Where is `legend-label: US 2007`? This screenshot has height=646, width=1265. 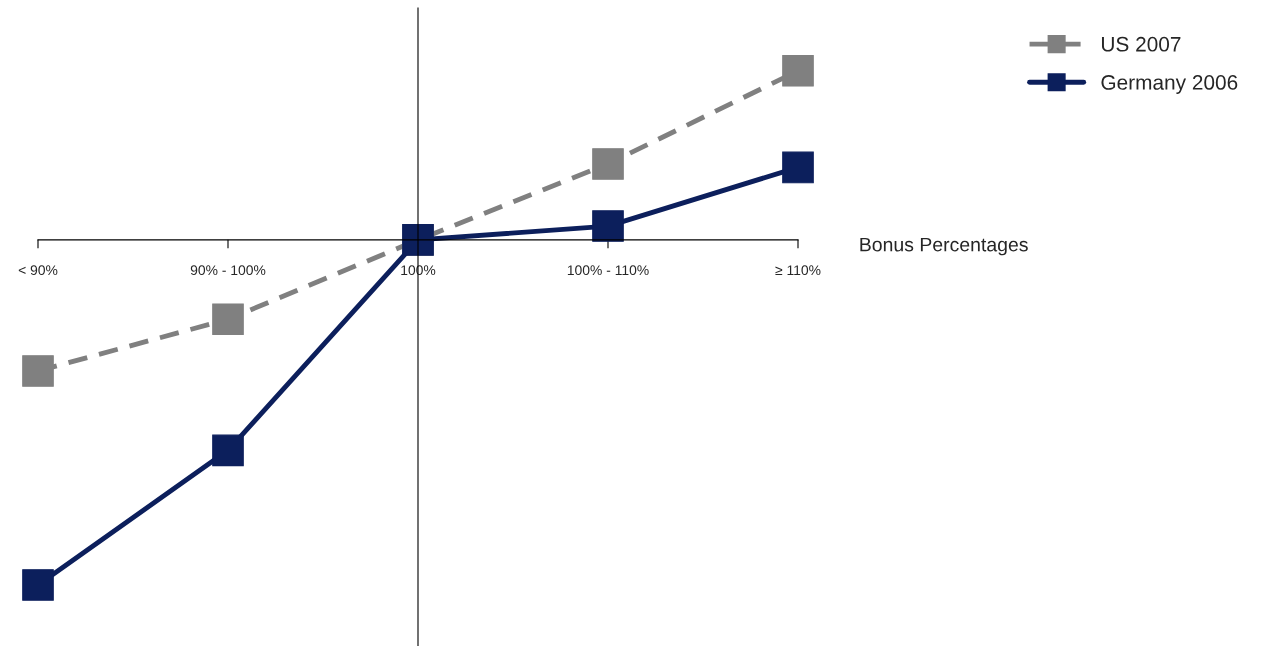 legend-label: US 2007 is located at coordinates (1141, 44).